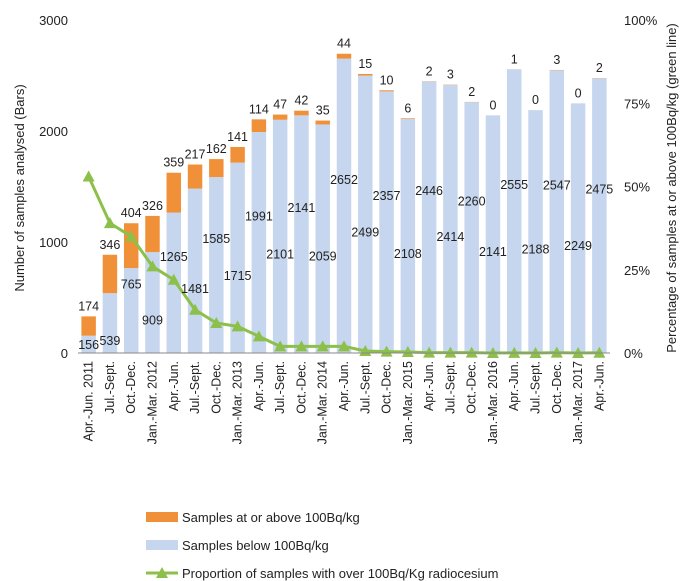 This screenshot has height=581, width=688. What do you see at coordinates (472, 202) in the screenshot?
I see `label-below: 2260` at bounding box center [472, 202].